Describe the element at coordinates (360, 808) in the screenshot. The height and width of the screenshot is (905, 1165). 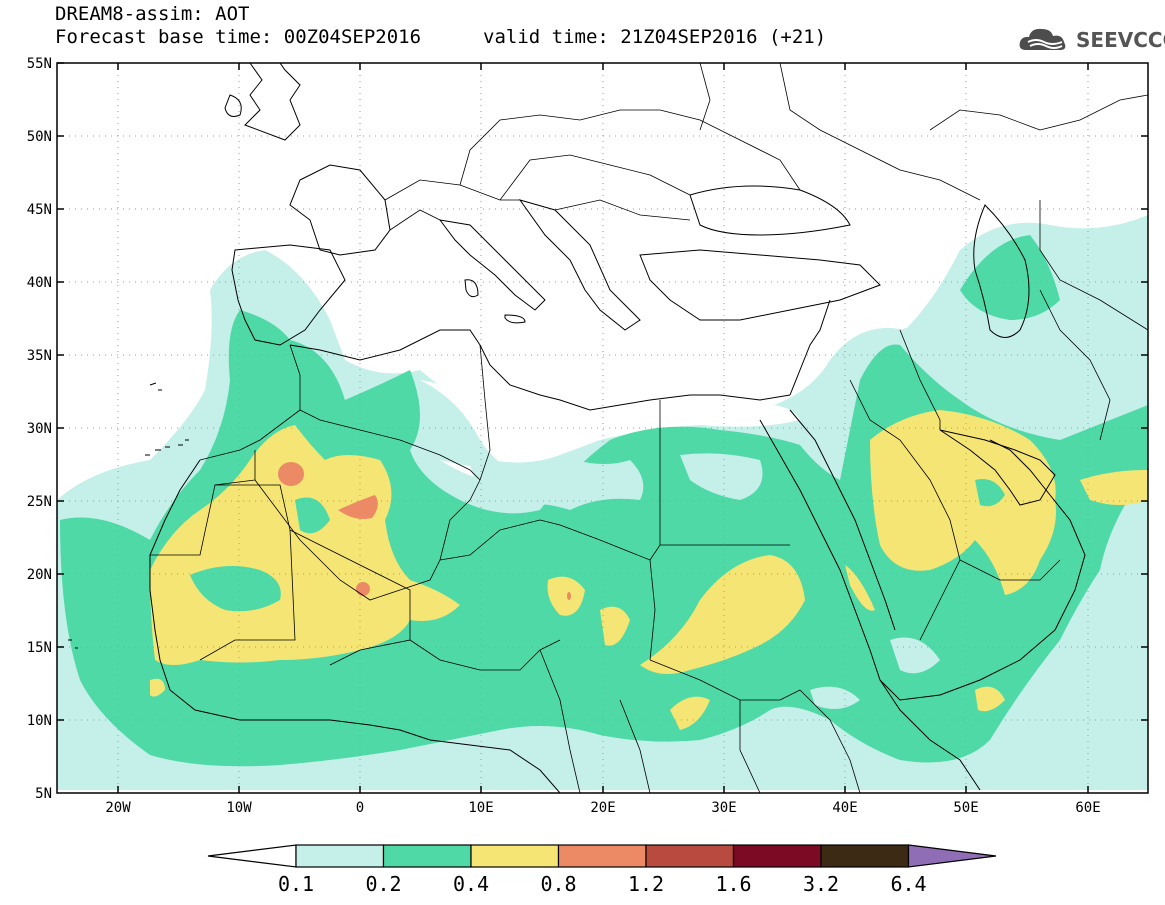
I see `lon-label: 0` at that location.